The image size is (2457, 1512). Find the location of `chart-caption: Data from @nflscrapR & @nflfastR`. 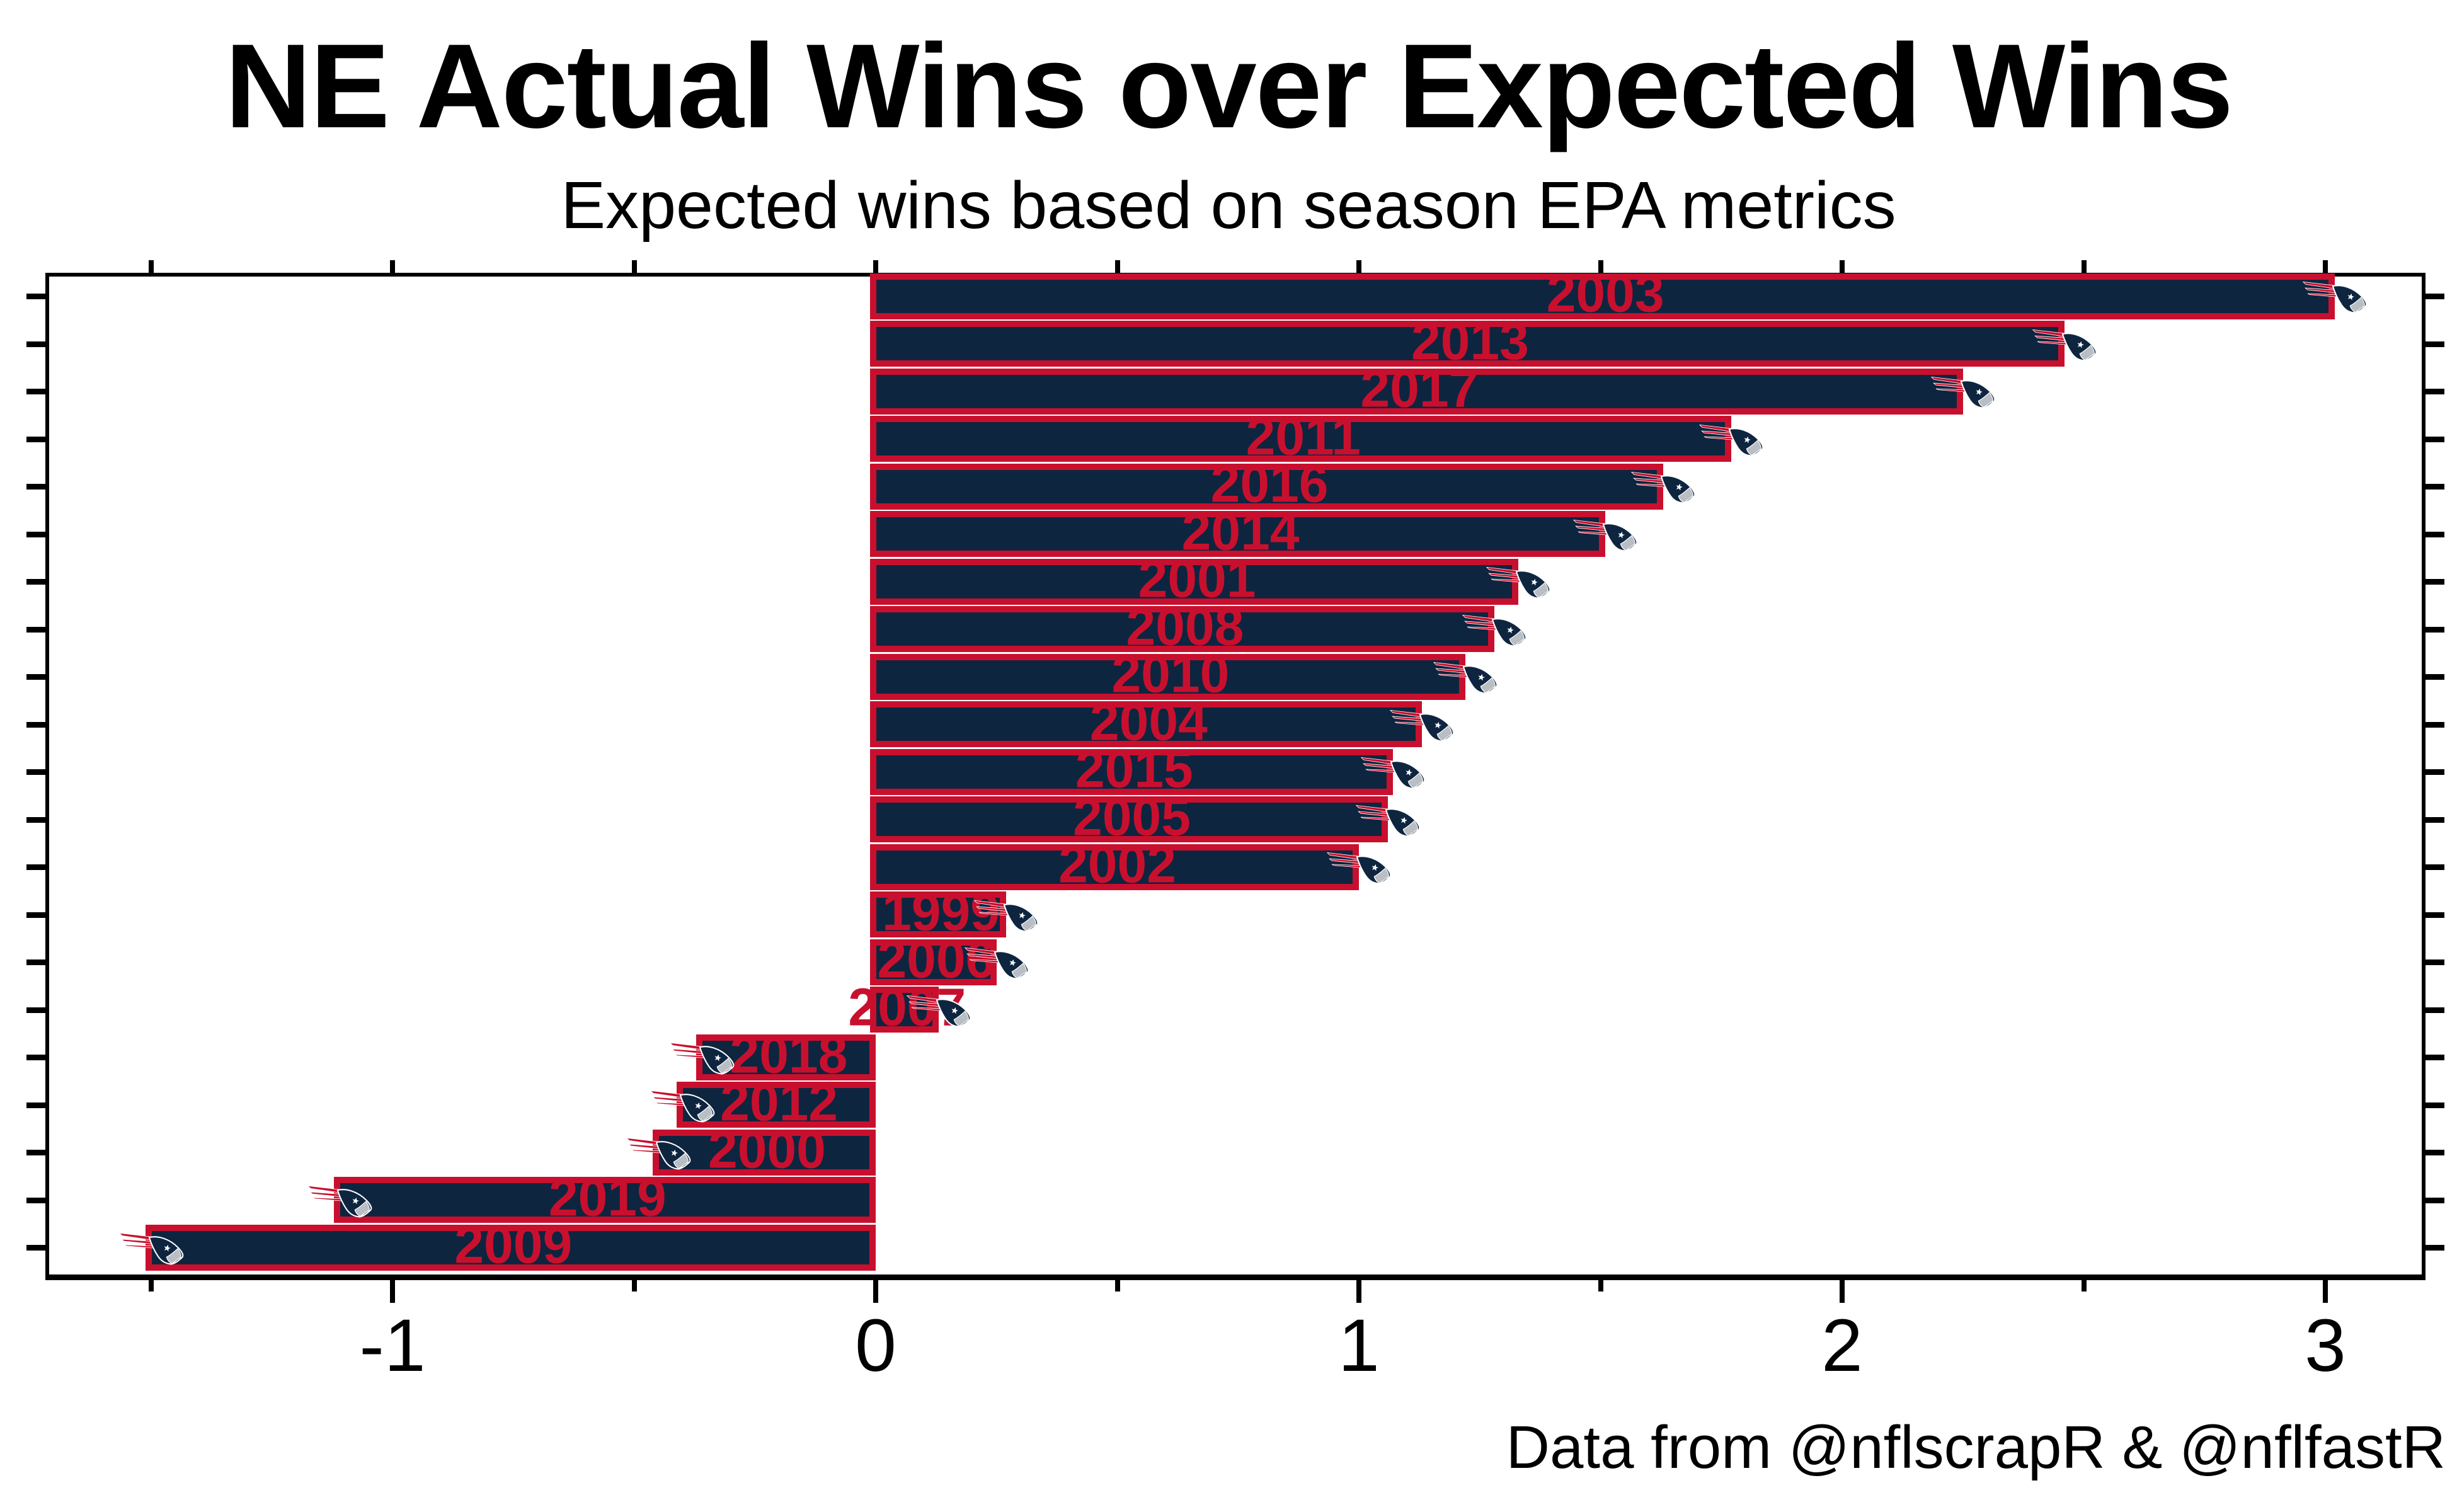

chart-caption: Data from @nflscrapR & @nflfastR is located at coordinates (1976, 1447).